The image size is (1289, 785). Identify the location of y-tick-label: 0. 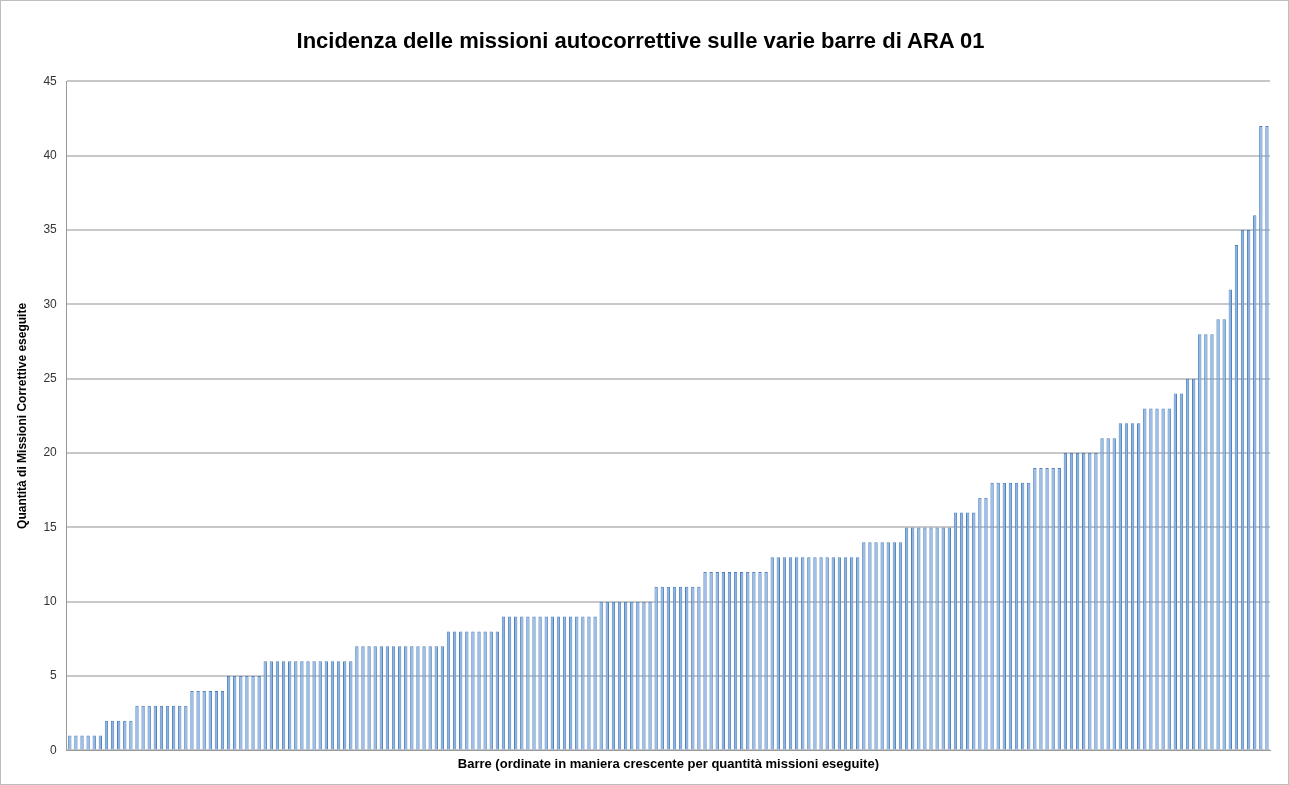
(54, 749).